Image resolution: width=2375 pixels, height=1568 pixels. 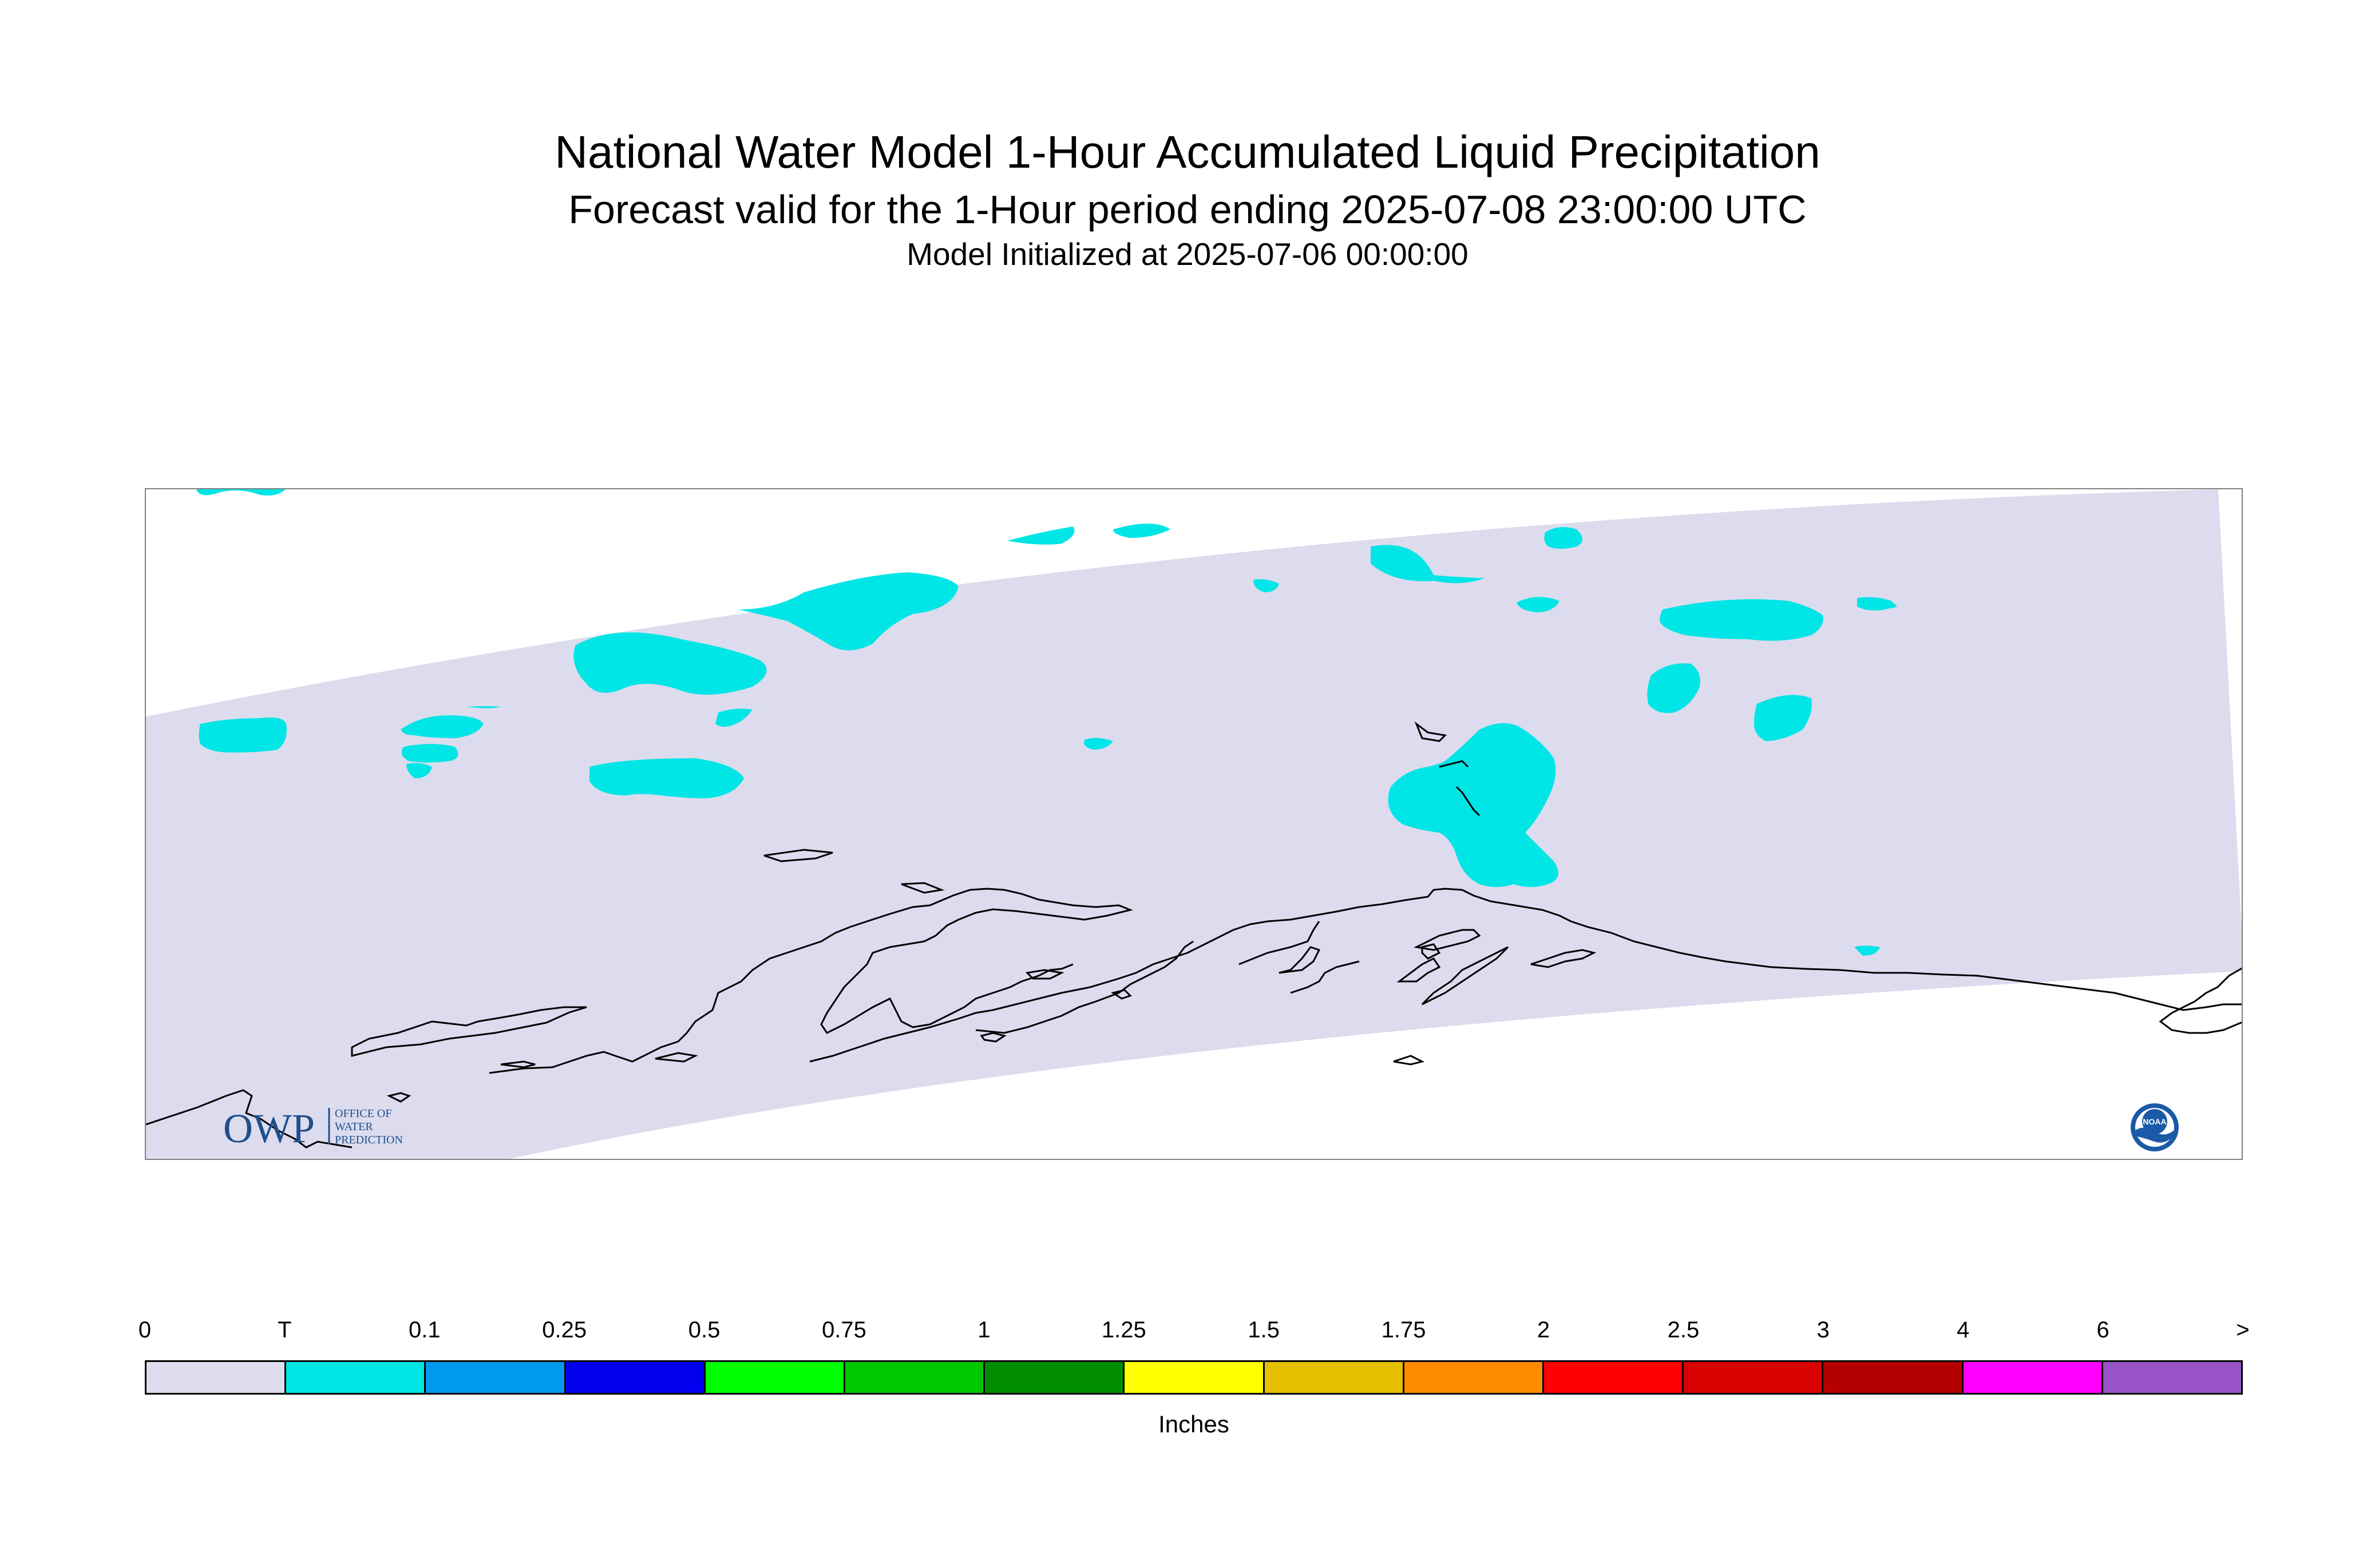 I want to click on coastline-prince-william-sound, so click(x=1447, y=940).